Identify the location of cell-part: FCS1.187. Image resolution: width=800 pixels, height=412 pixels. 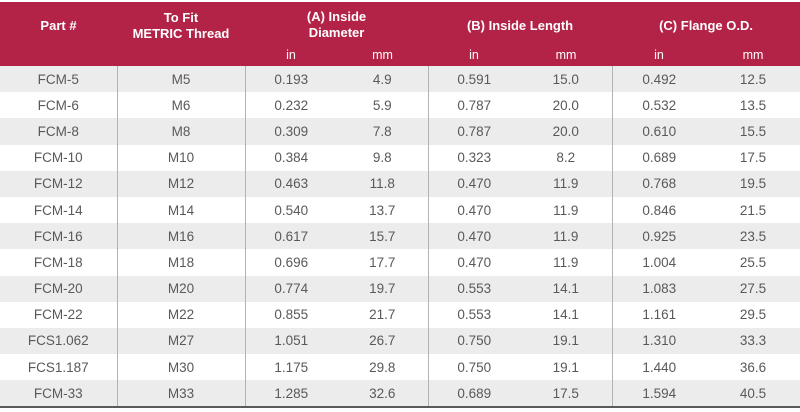
(58, 367).